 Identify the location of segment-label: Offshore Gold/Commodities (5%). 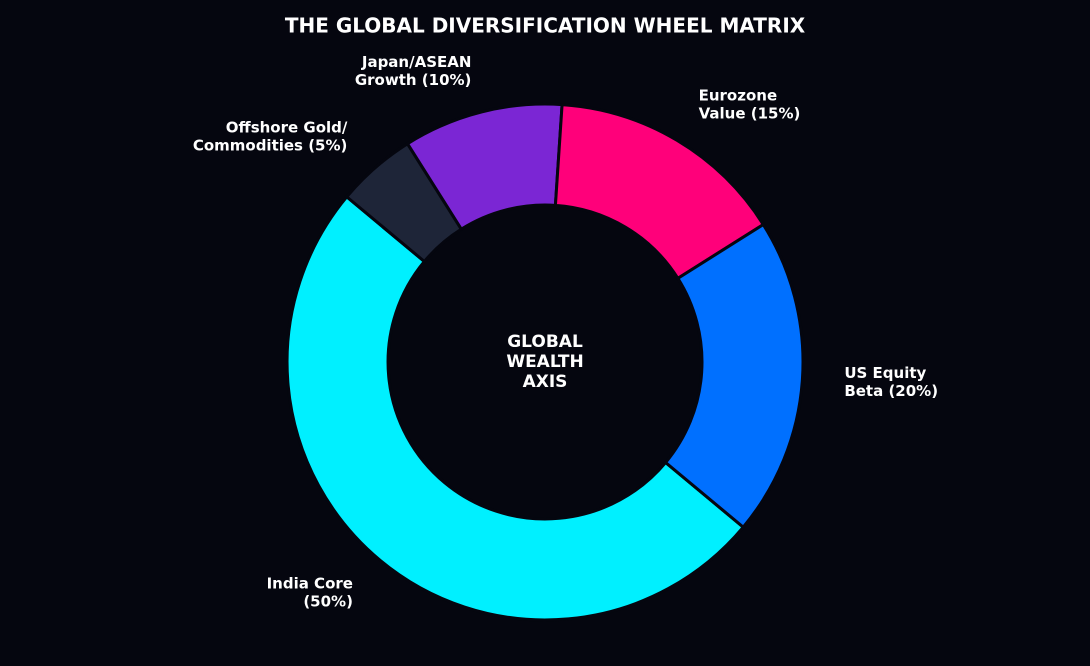
(270, 136).